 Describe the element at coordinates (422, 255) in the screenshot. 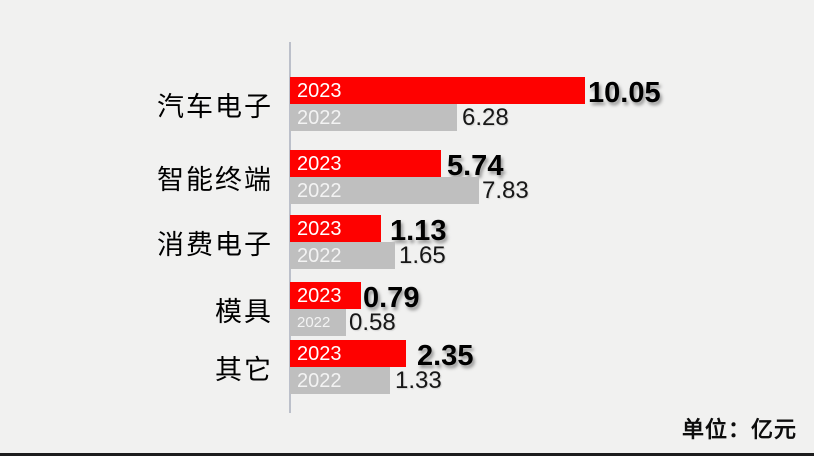

I see `value-label-2022: 1.65` at that location.